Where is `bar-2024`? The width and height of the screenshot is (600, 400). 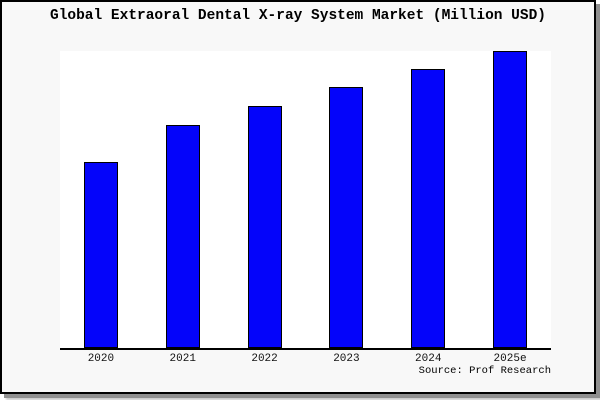
bar-2024 is located at coordinates (428, 208).